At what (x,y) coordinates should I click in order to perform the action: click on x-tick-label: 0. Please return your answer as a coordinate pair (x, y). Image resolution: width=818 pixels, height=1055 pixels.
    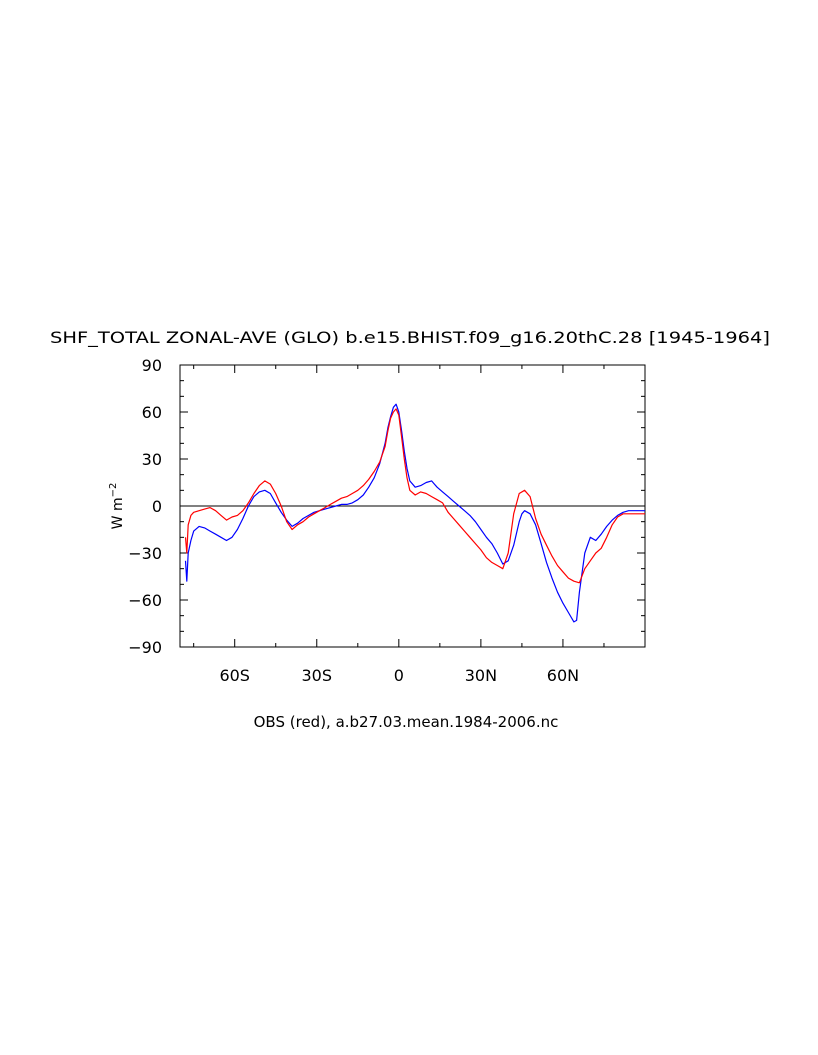
    Looking at the image, I should click on (399, 675).